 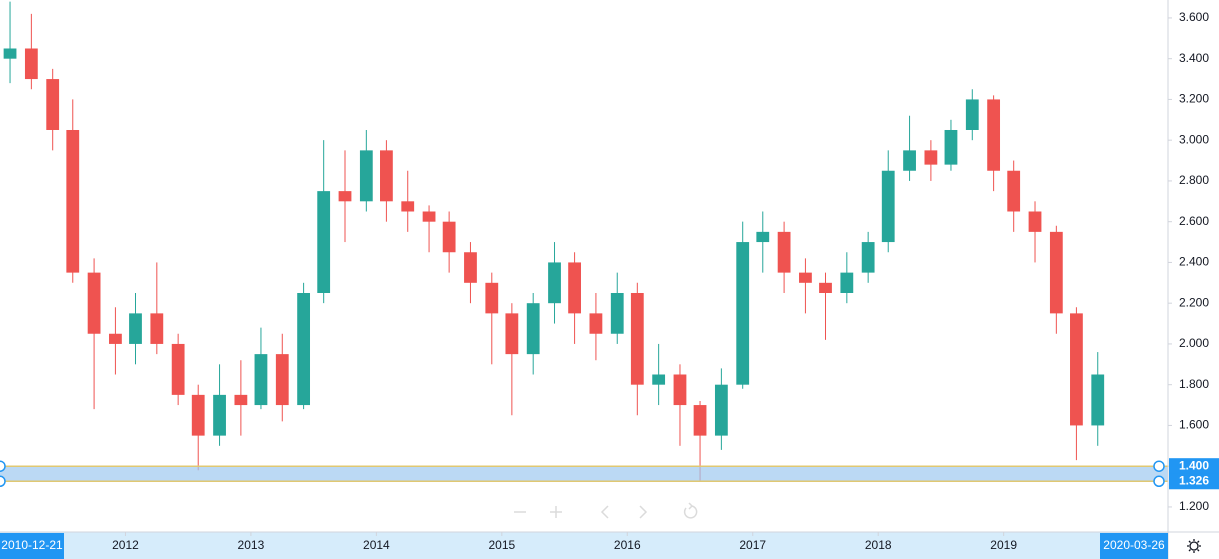 What do you see at coordinates (627, 545) in the screenshot?
I see `x-tick-label: 2016` at bounding box center [627, 545].